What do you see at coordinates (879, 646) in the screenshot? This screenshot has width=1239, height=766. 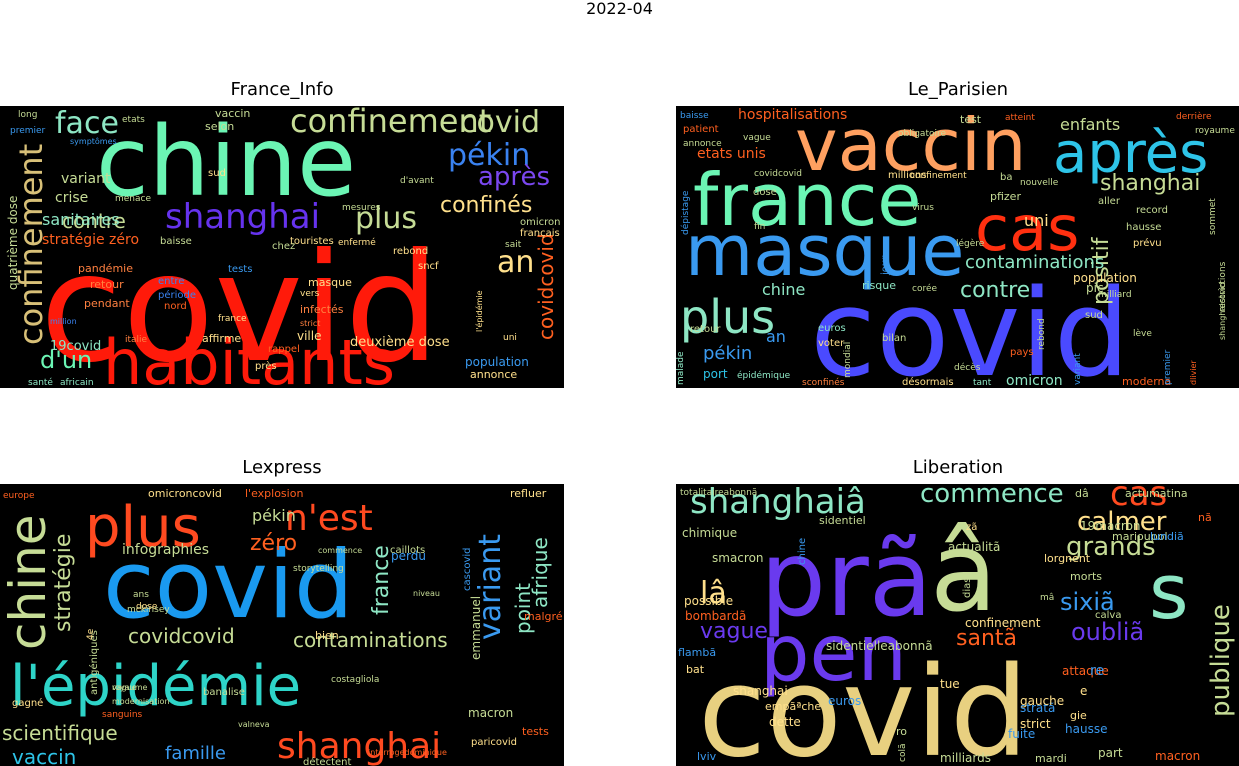 I see `word-sidentielleabonn-: sidentielleabonnã` at bounding box center [879, 646].